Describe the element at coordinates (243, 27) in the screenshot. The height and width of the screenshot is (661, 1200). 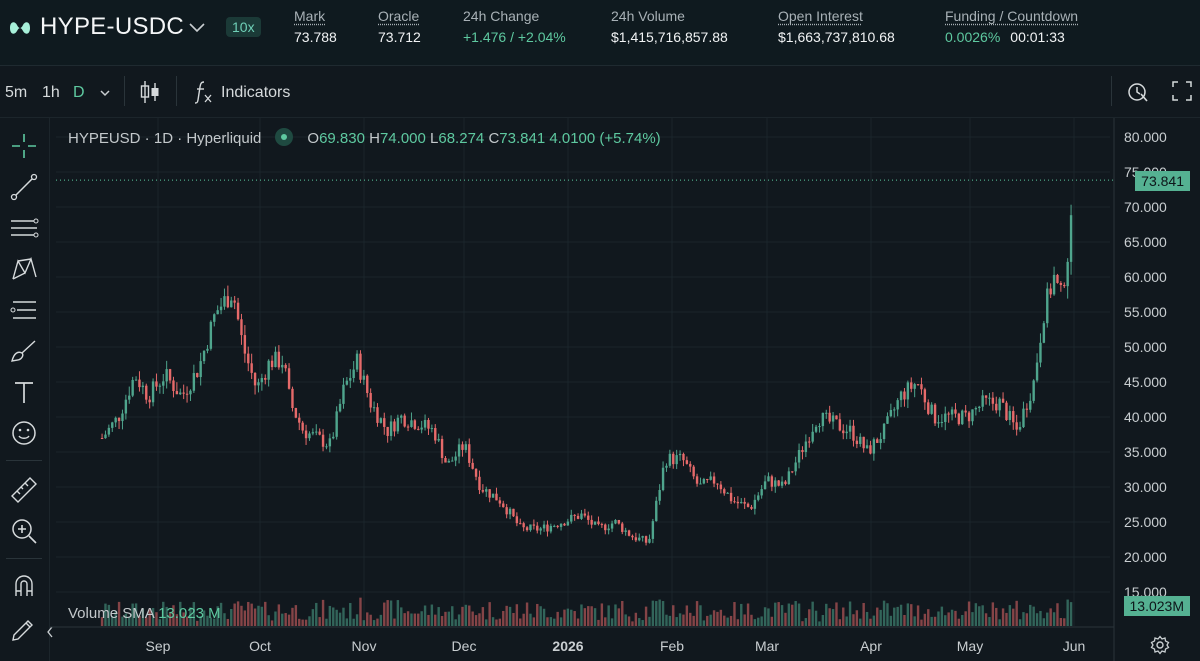
I see `leverage-badge: 10x` at that location.